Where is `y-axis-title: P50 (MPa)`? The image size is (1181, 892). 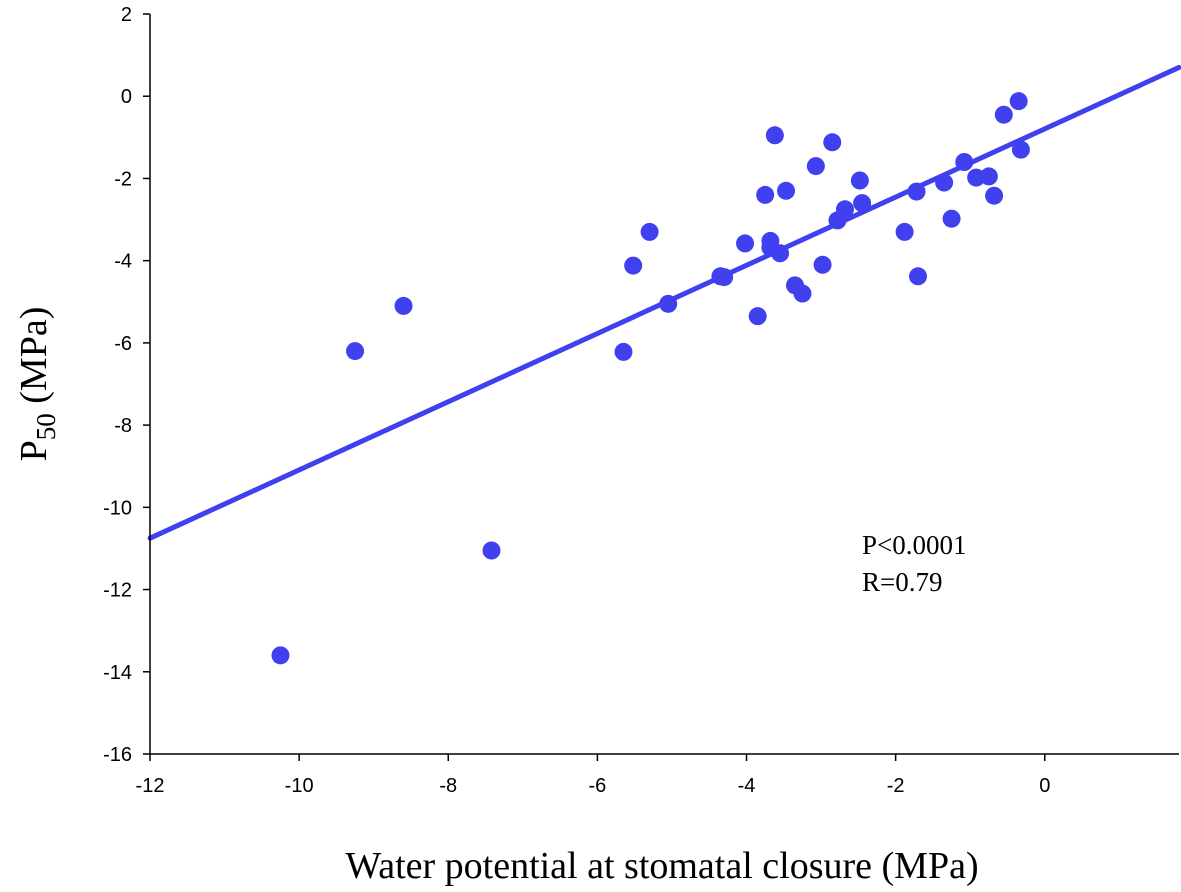 y-axis-title: P50 (MPa) is located at coordinates (37, 384).